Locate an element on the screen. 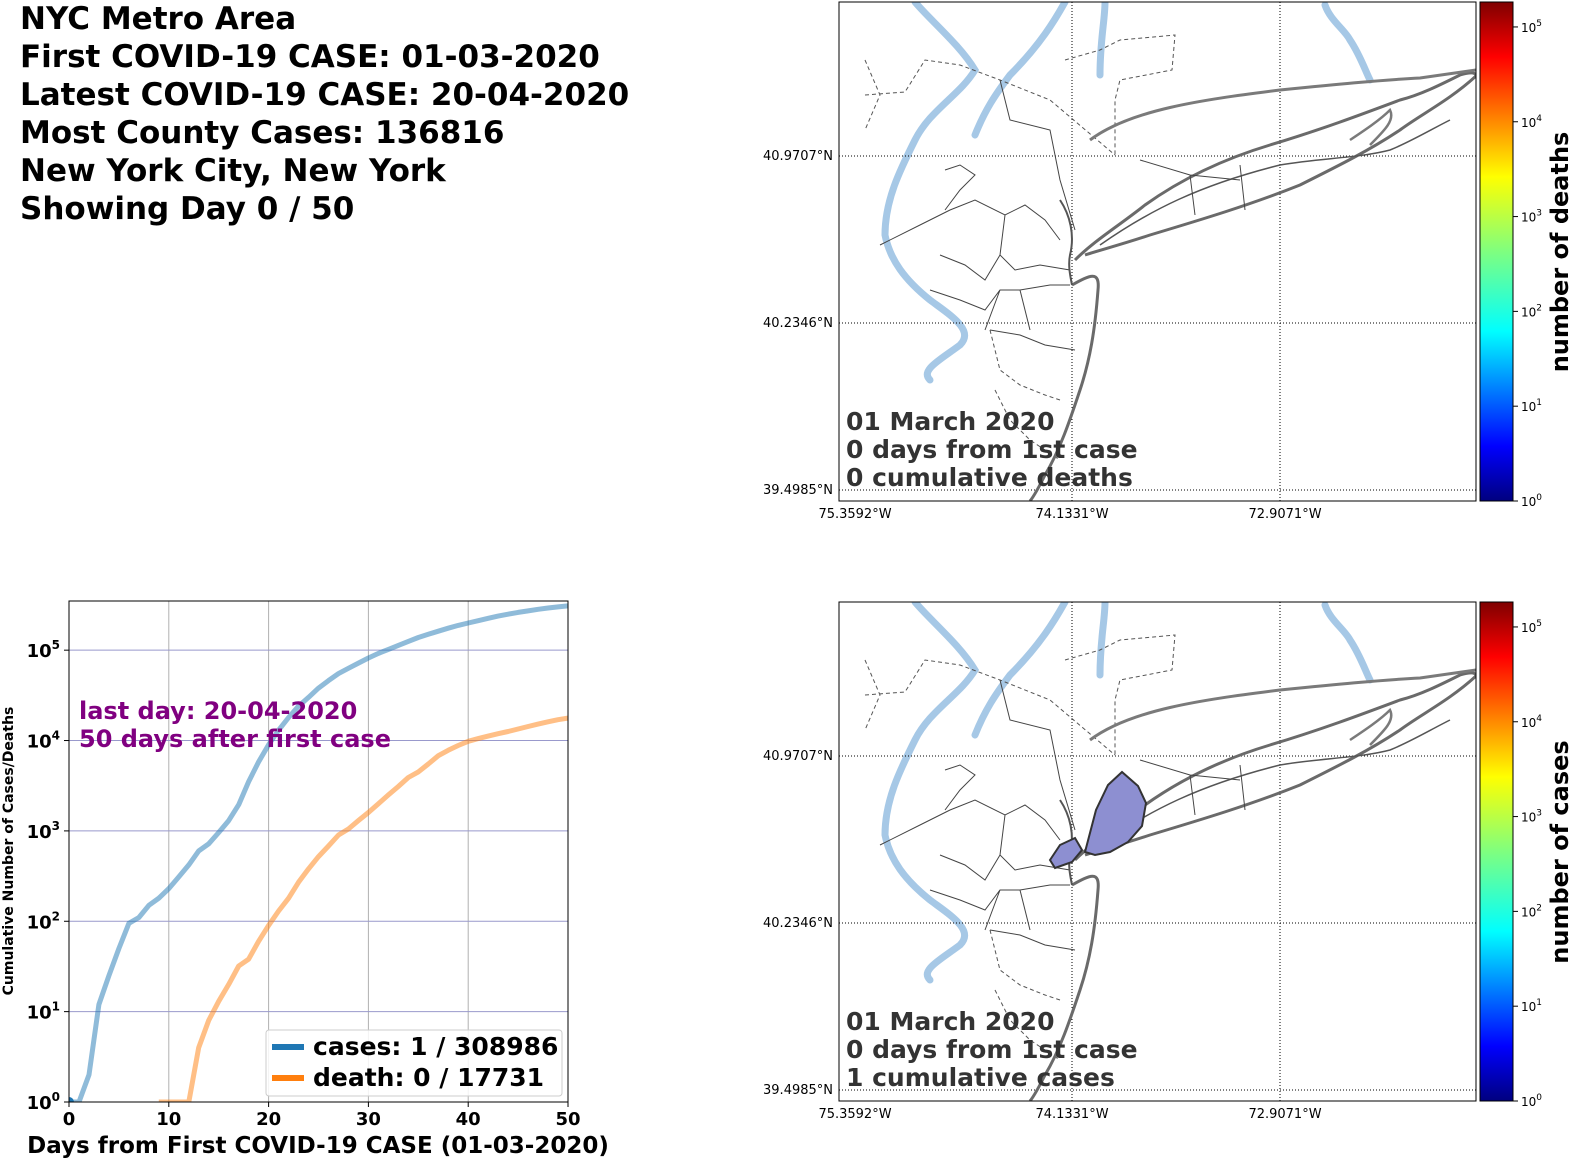 The height and width of the screenshot is (1168, 1582). lon-label-bot-3: 72.9071°W is located at coordinates (1284, 1114).